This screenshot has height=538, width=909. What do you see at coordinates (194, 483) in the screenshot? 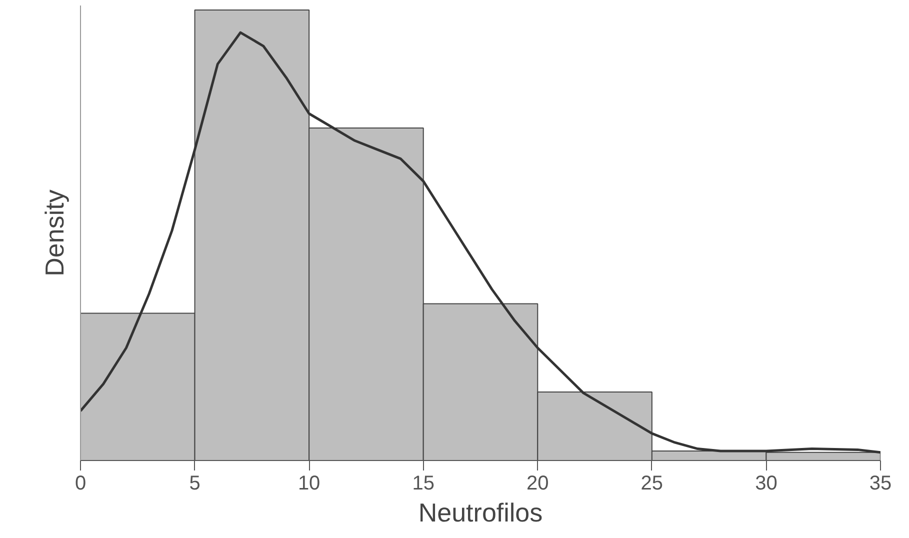
I see `x-tick-label: 5` at bounding box center [194, 483].